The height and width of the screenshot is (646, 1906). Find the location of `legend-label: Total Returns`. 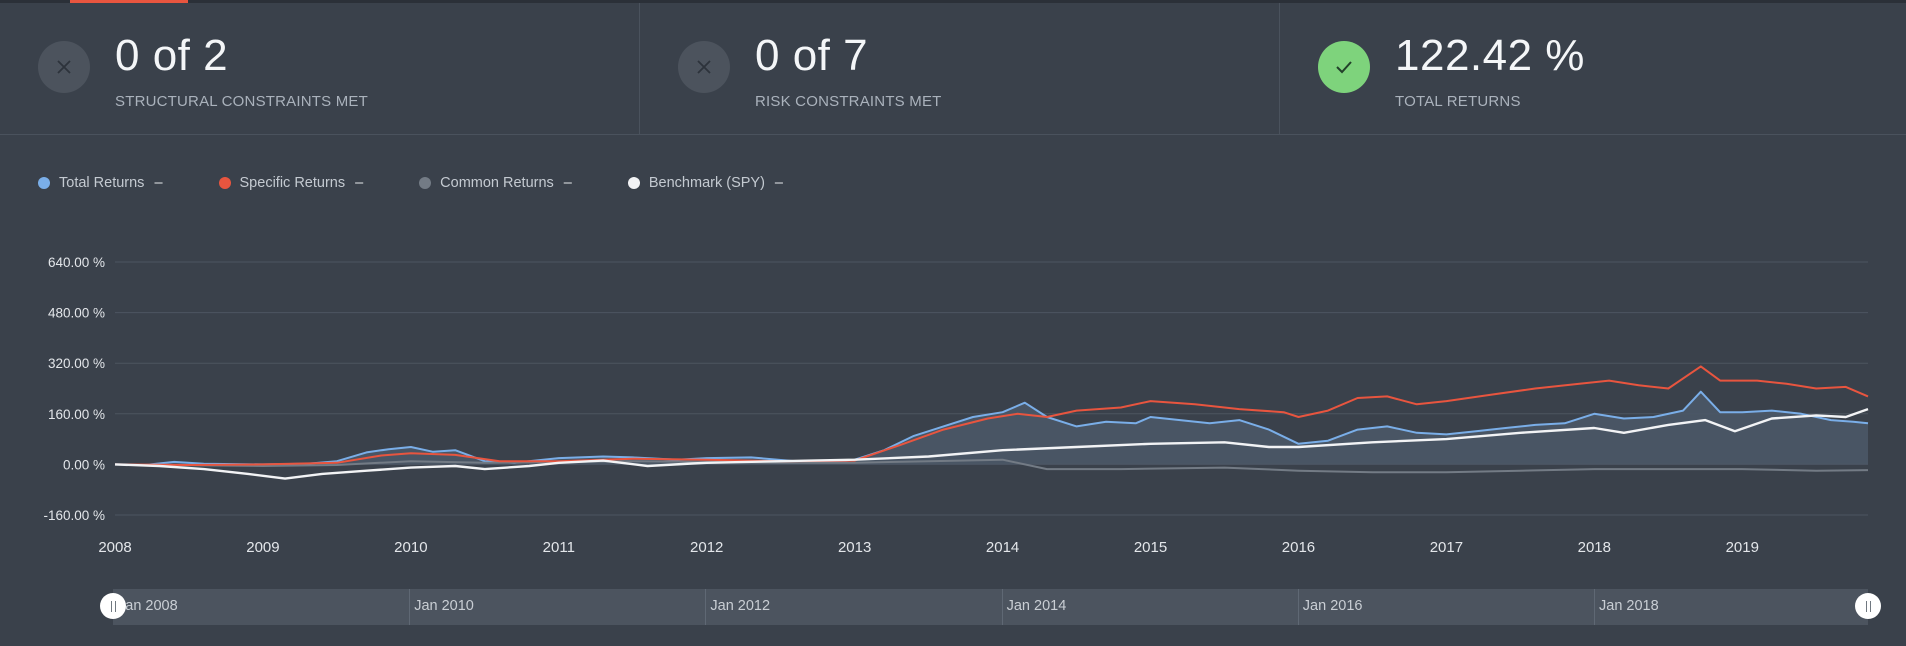

legend-label: Total Returns is located at coordinates (102, 183).